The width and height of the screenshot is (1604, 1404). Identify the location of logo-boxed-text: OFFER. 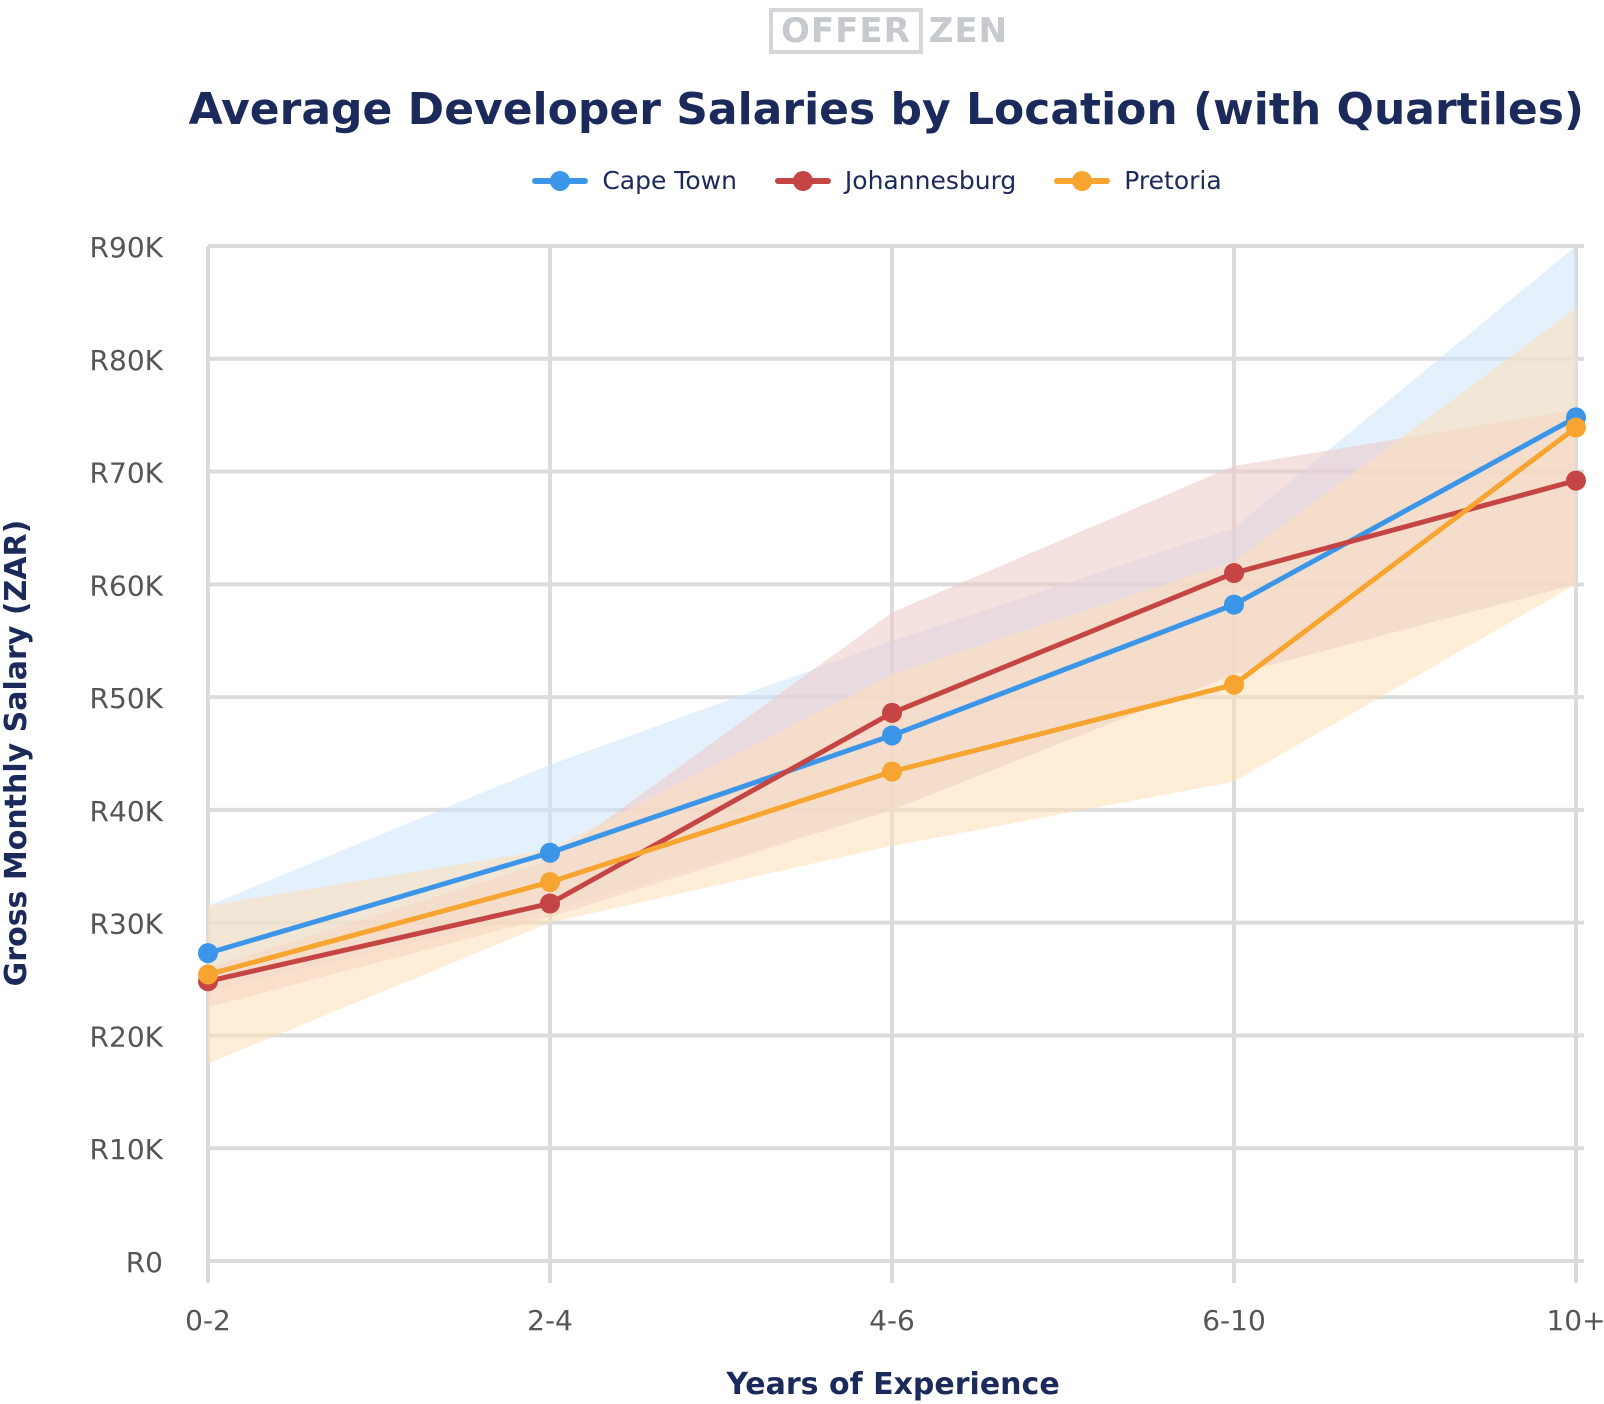
(846, 31).